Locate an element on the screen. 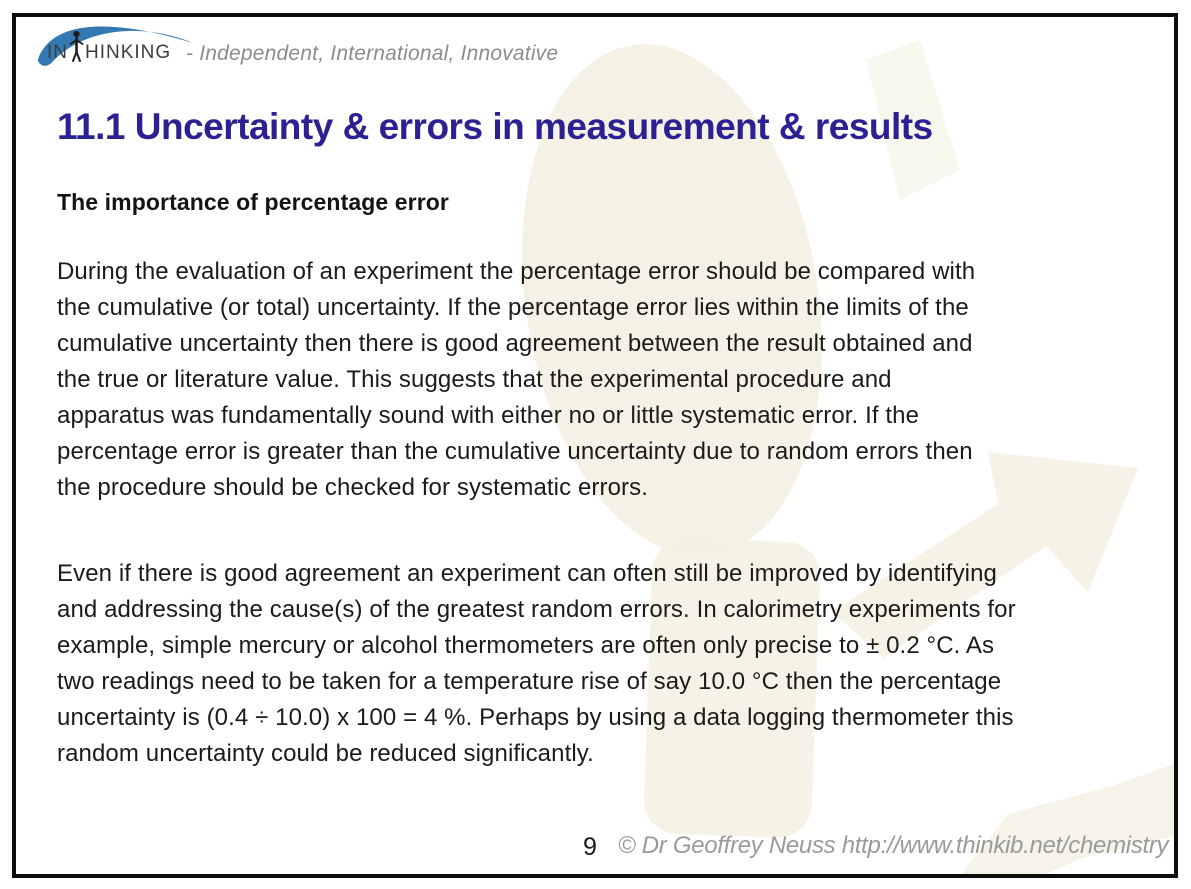 This screenshot has width=1191, height=889. section-heading: The importance of percentage error is located at coordinates (253, 202).